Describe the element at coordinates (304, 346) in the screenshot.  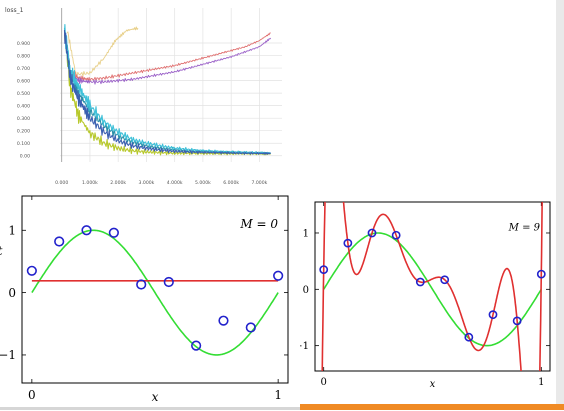
I see `m9-y-tick-label: −1` at that location.